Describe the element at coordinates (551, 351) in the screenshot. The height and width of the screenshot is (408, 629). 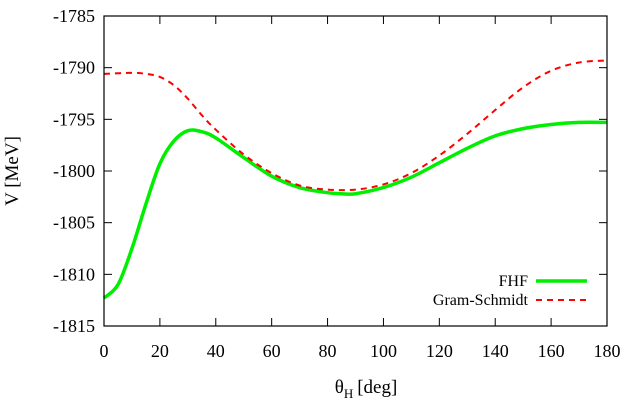
I see `x-tick-label: 160` at that location.